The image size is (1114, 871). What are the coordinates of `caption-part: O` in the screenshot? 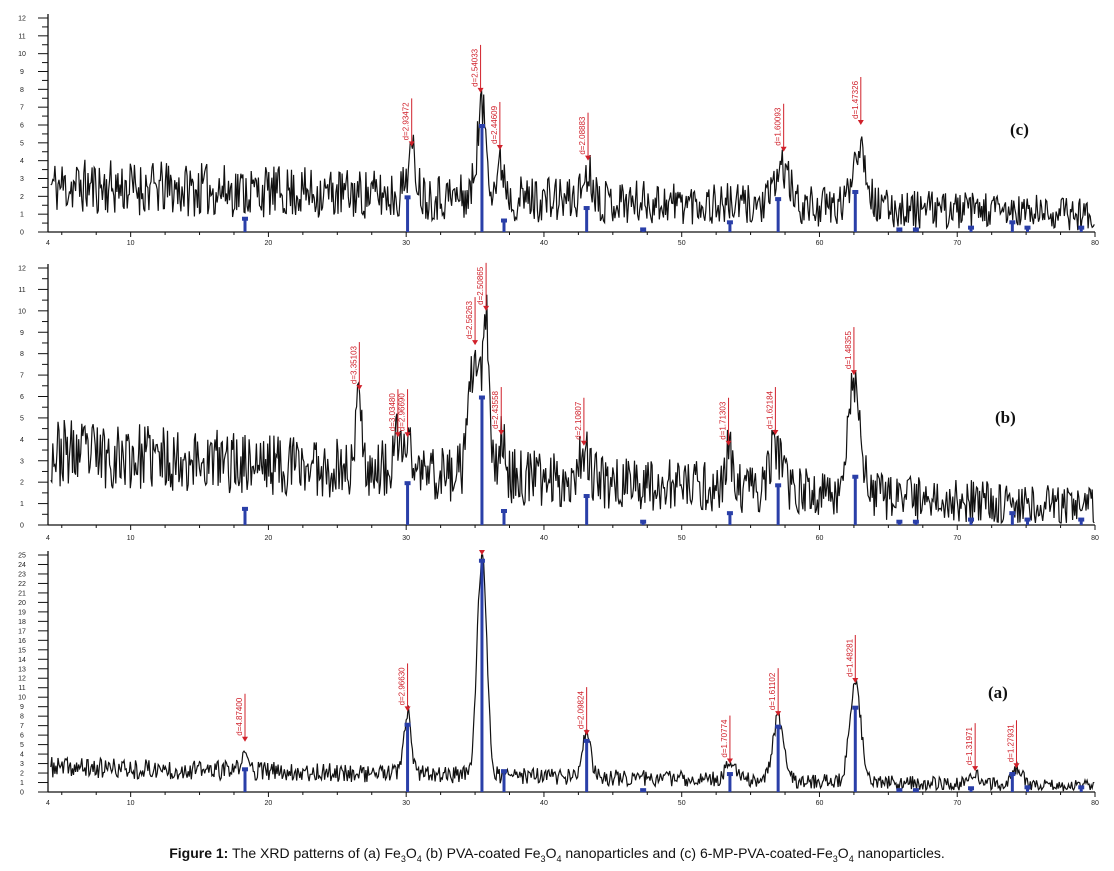 It's located at (551, 853).